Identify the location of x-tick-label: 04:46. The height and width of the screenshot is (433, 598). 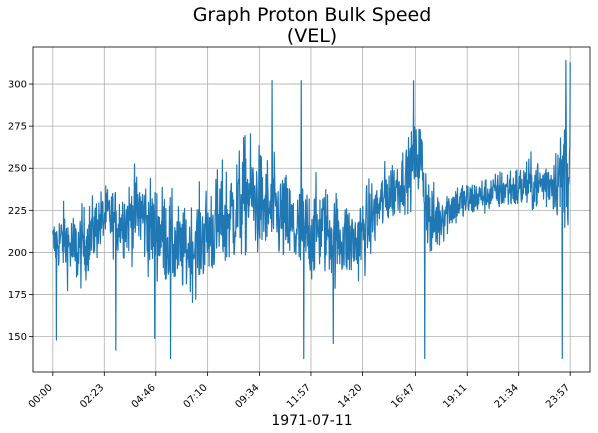
(144, 396).